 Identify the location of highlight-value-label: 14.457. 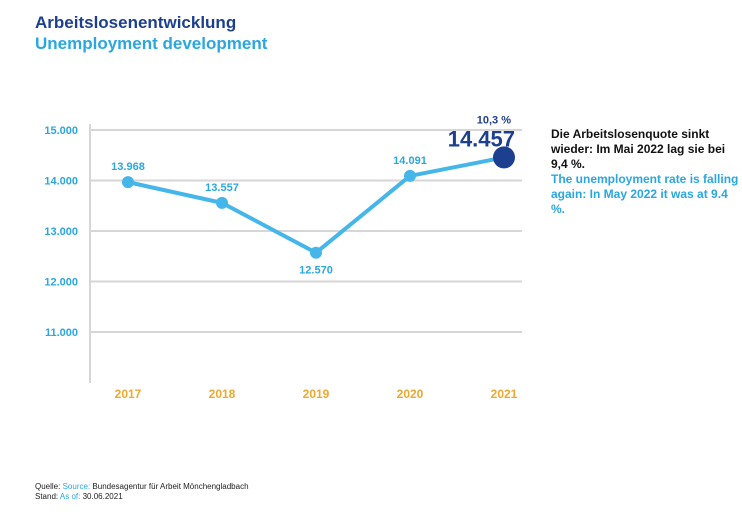
(481, 138).